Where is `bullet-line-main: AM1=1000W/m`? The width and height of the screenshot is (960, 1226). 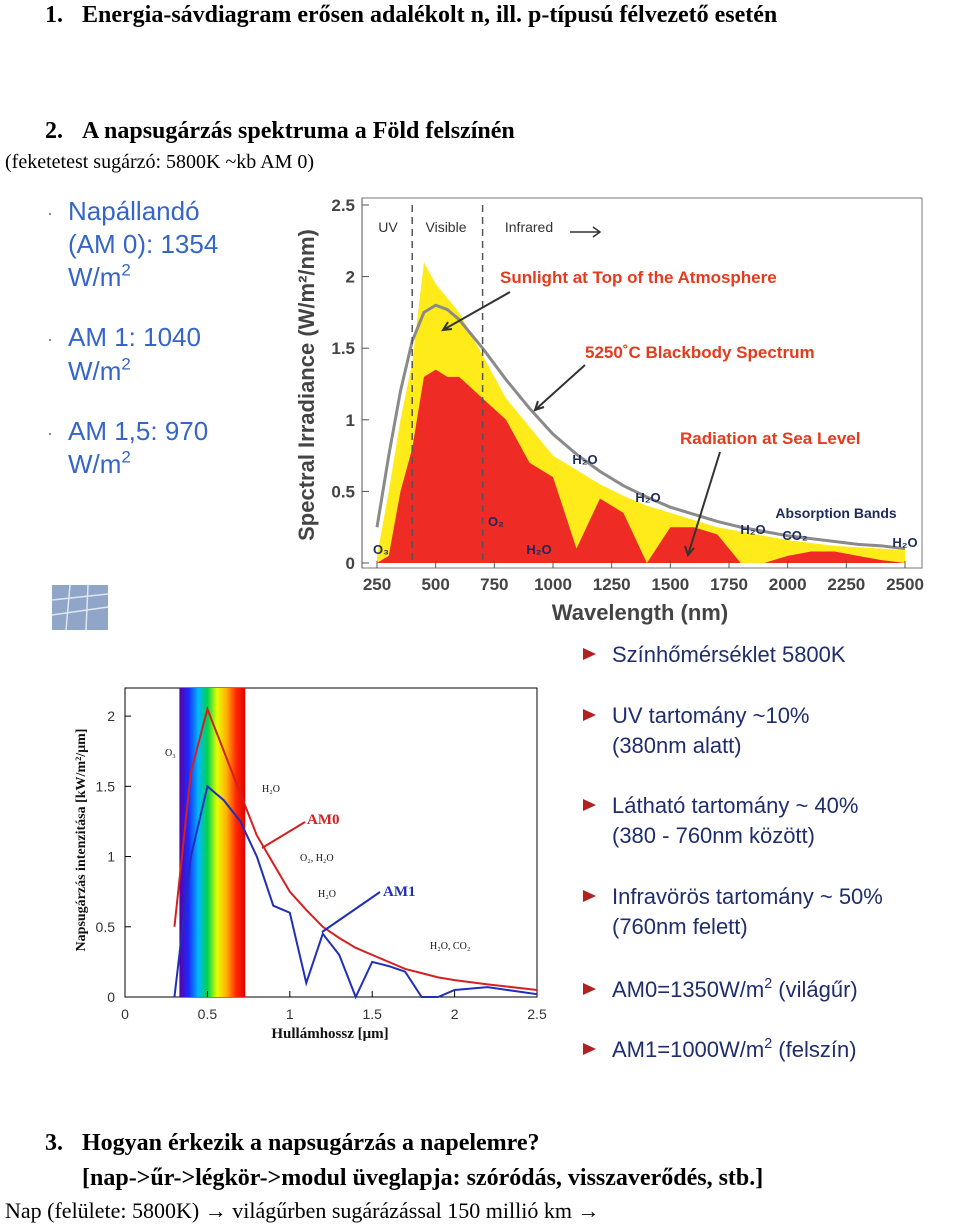
bullet-line-main: AM1=1000W/m is located at coordinates (688, 1049).